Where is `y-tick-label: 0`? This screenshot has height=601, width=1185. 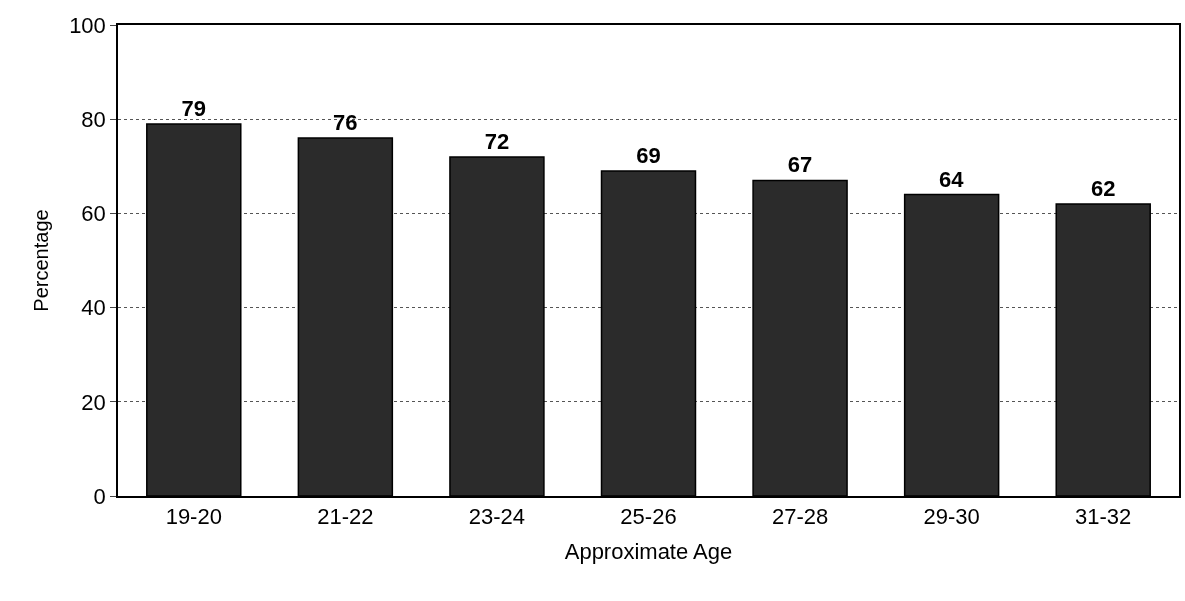 y-tick-label: 0 is located at coordinates (99, 496).